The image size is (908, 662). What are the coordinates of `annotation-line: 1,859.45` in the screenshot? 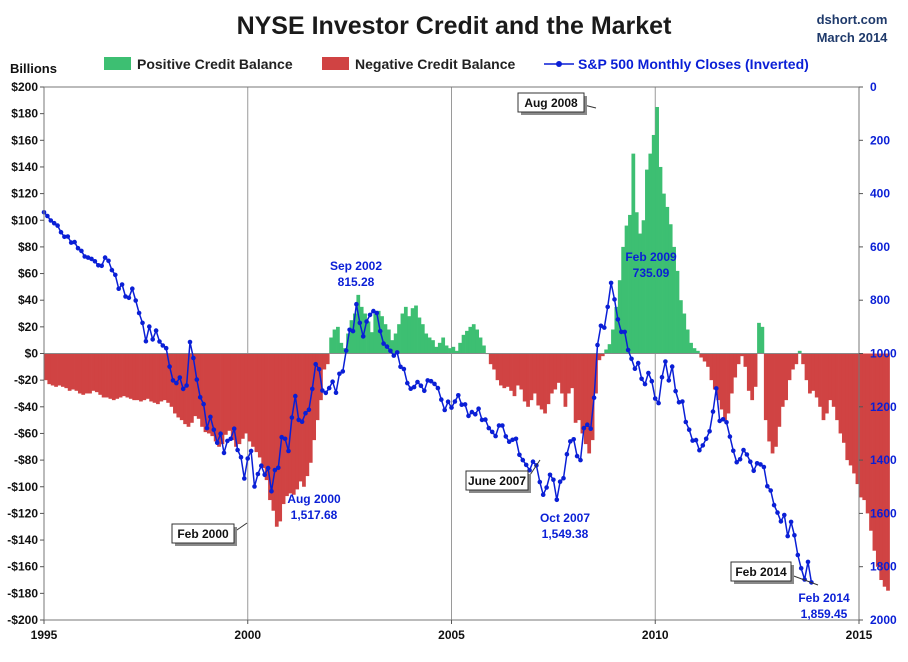 It's located at (824, 614).